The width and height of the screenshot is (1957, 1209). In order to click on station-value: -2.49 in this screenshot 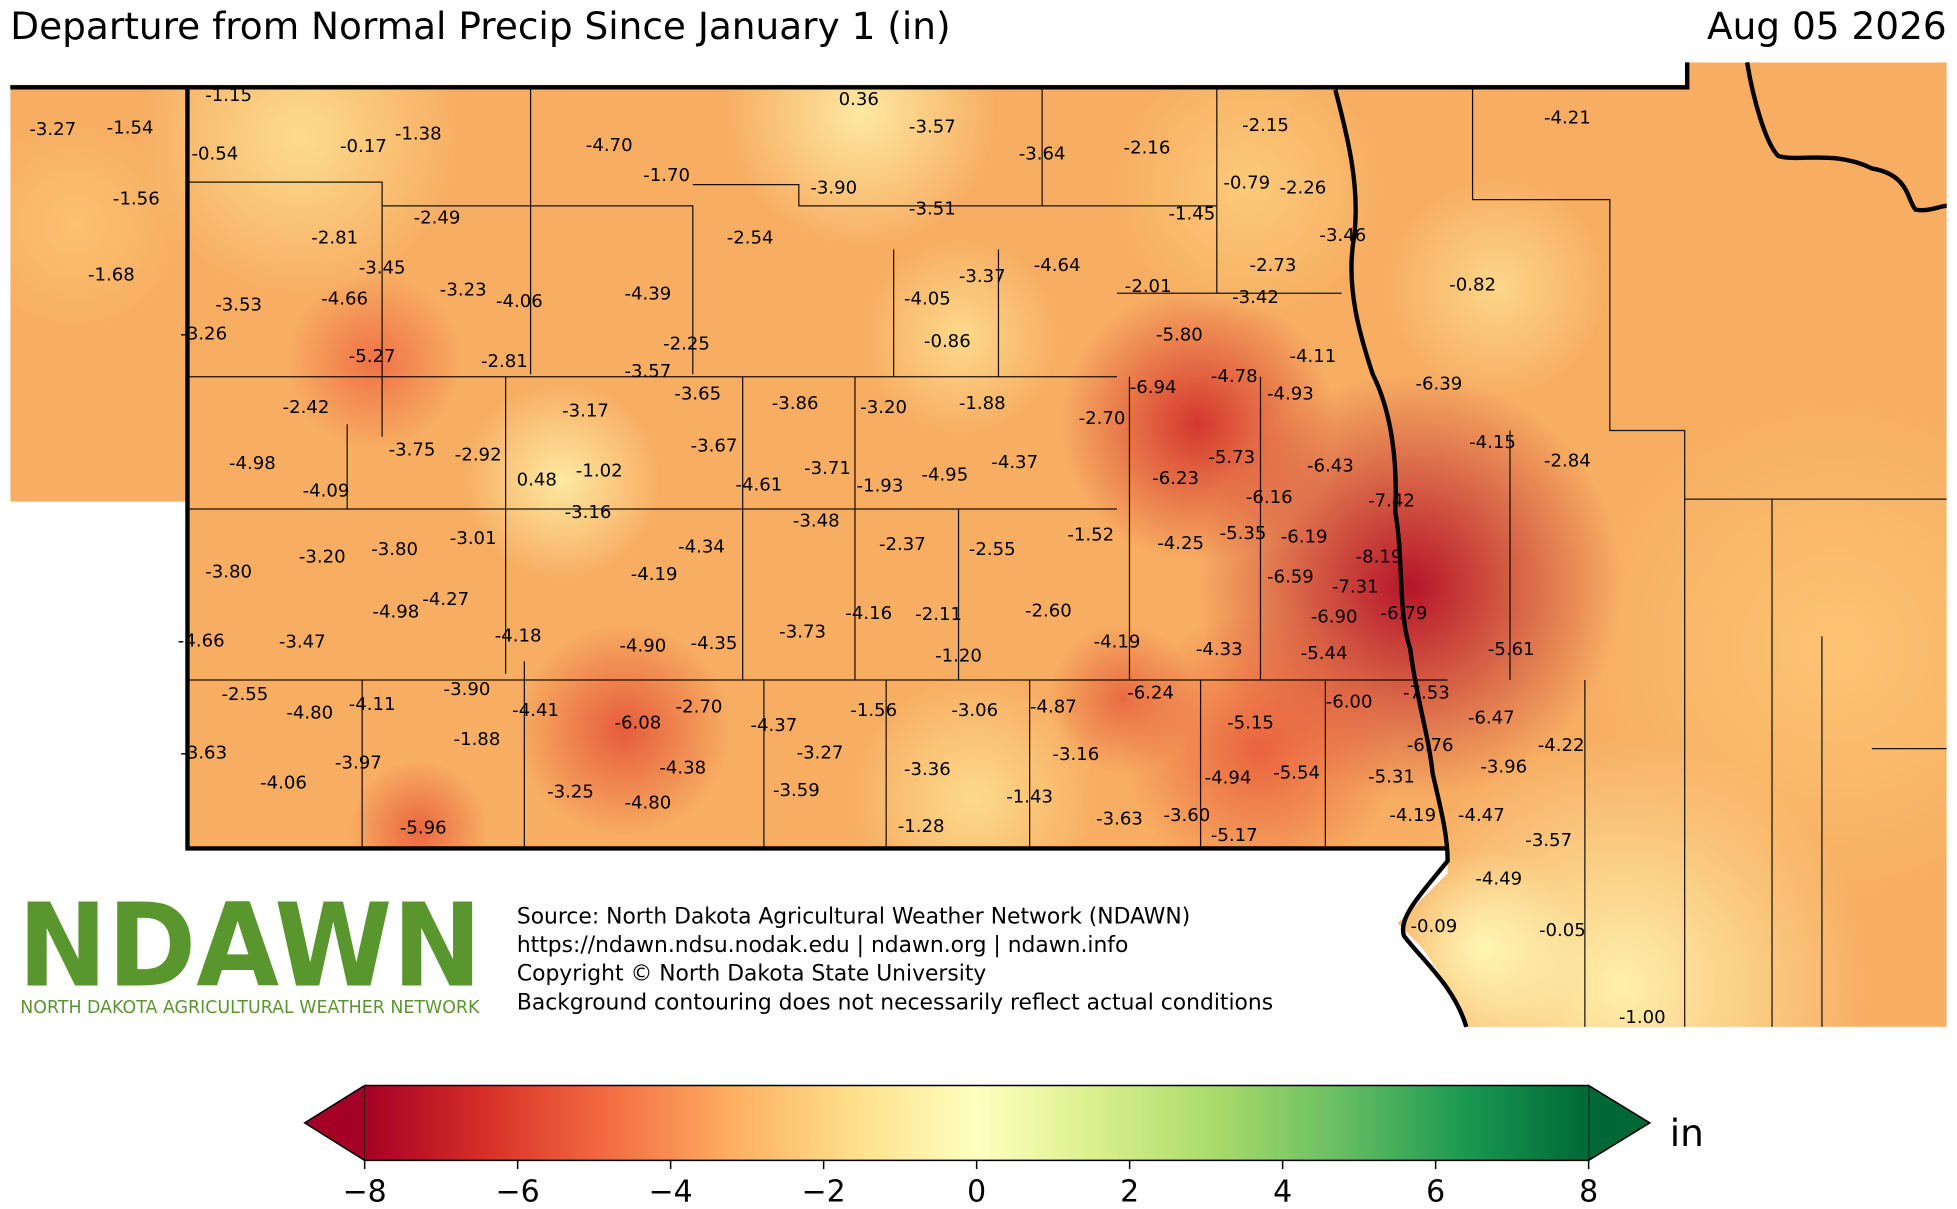, I will do `click(437, 217)`.